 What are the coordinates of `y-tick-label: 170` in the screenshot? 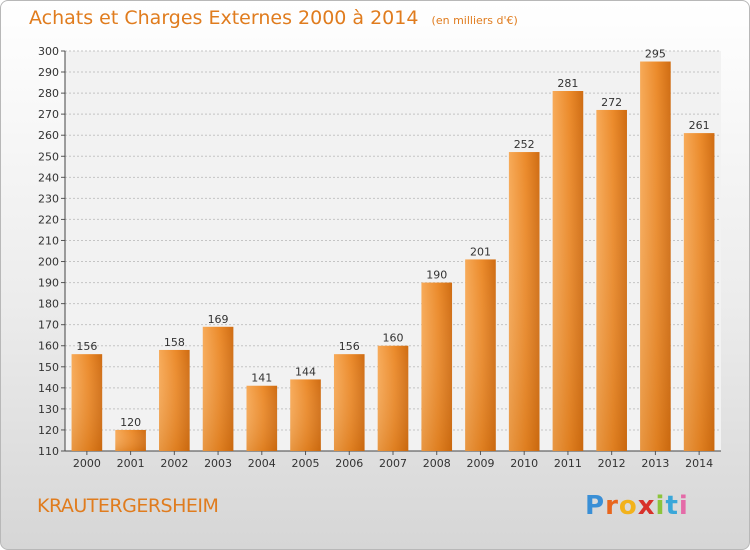 It's located at (48, 325).